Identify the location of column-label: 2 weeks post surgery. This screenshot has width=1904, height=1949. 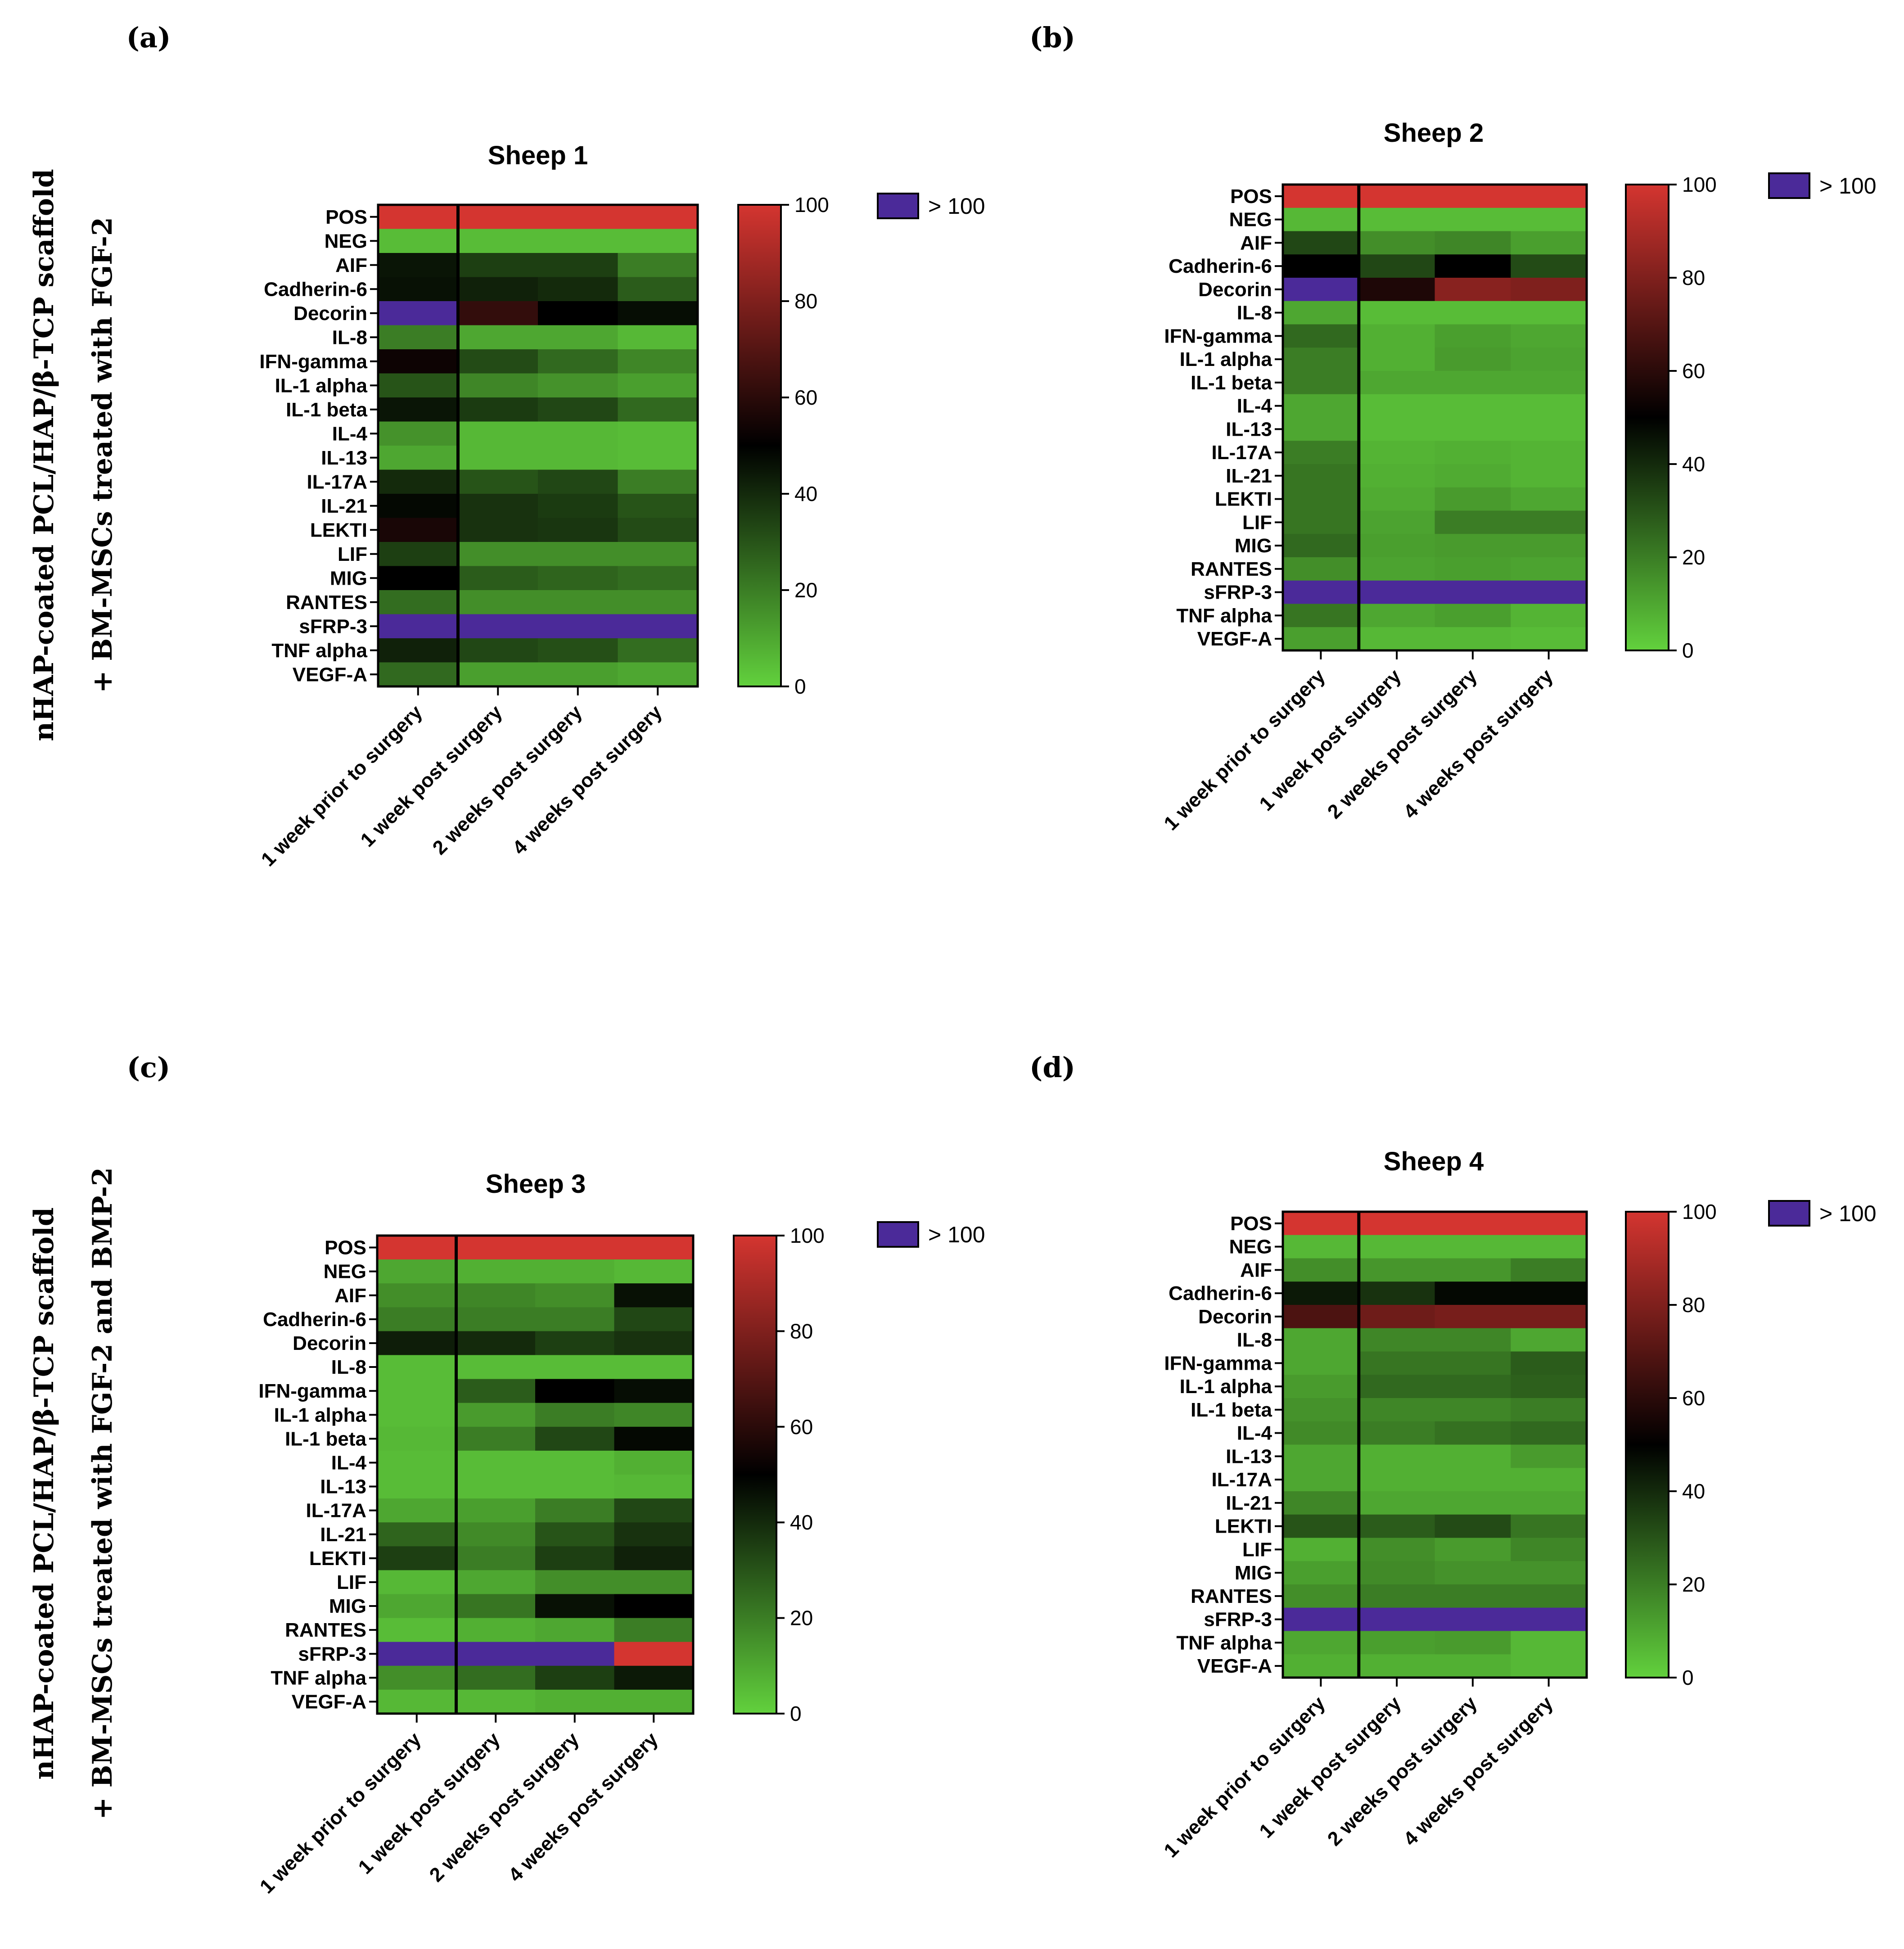
(1402, 1771).